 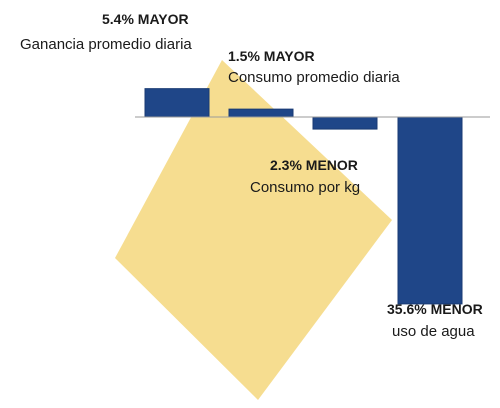 What do you see at coordinates (433, 331) in the screenshot?
I see `bar-4-category-label: uso de agua` at bounding box center [433, 331].